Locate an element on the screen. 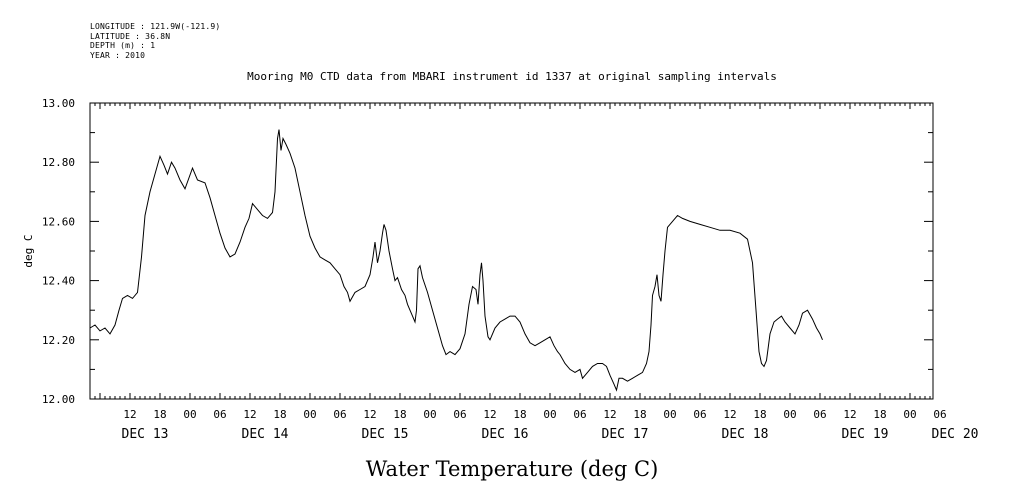 This screenshot has width=1009, height=504. year-label: YEAR : 2010 is located at coordinates (118, 55).